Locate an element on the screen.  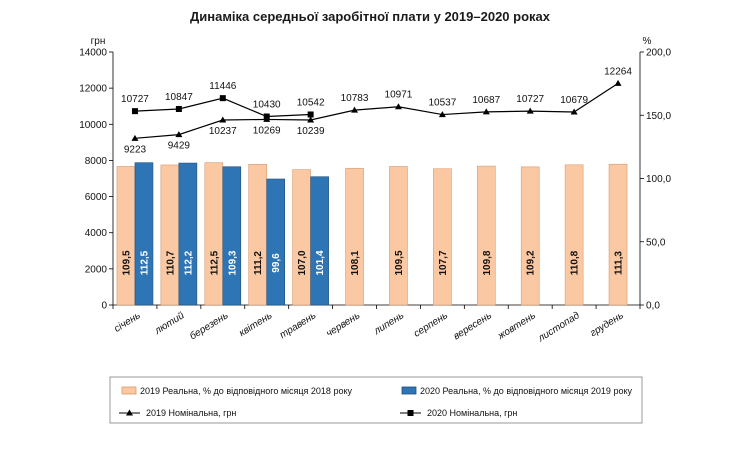
category-label: грудень is located at coordinates (606, 324).